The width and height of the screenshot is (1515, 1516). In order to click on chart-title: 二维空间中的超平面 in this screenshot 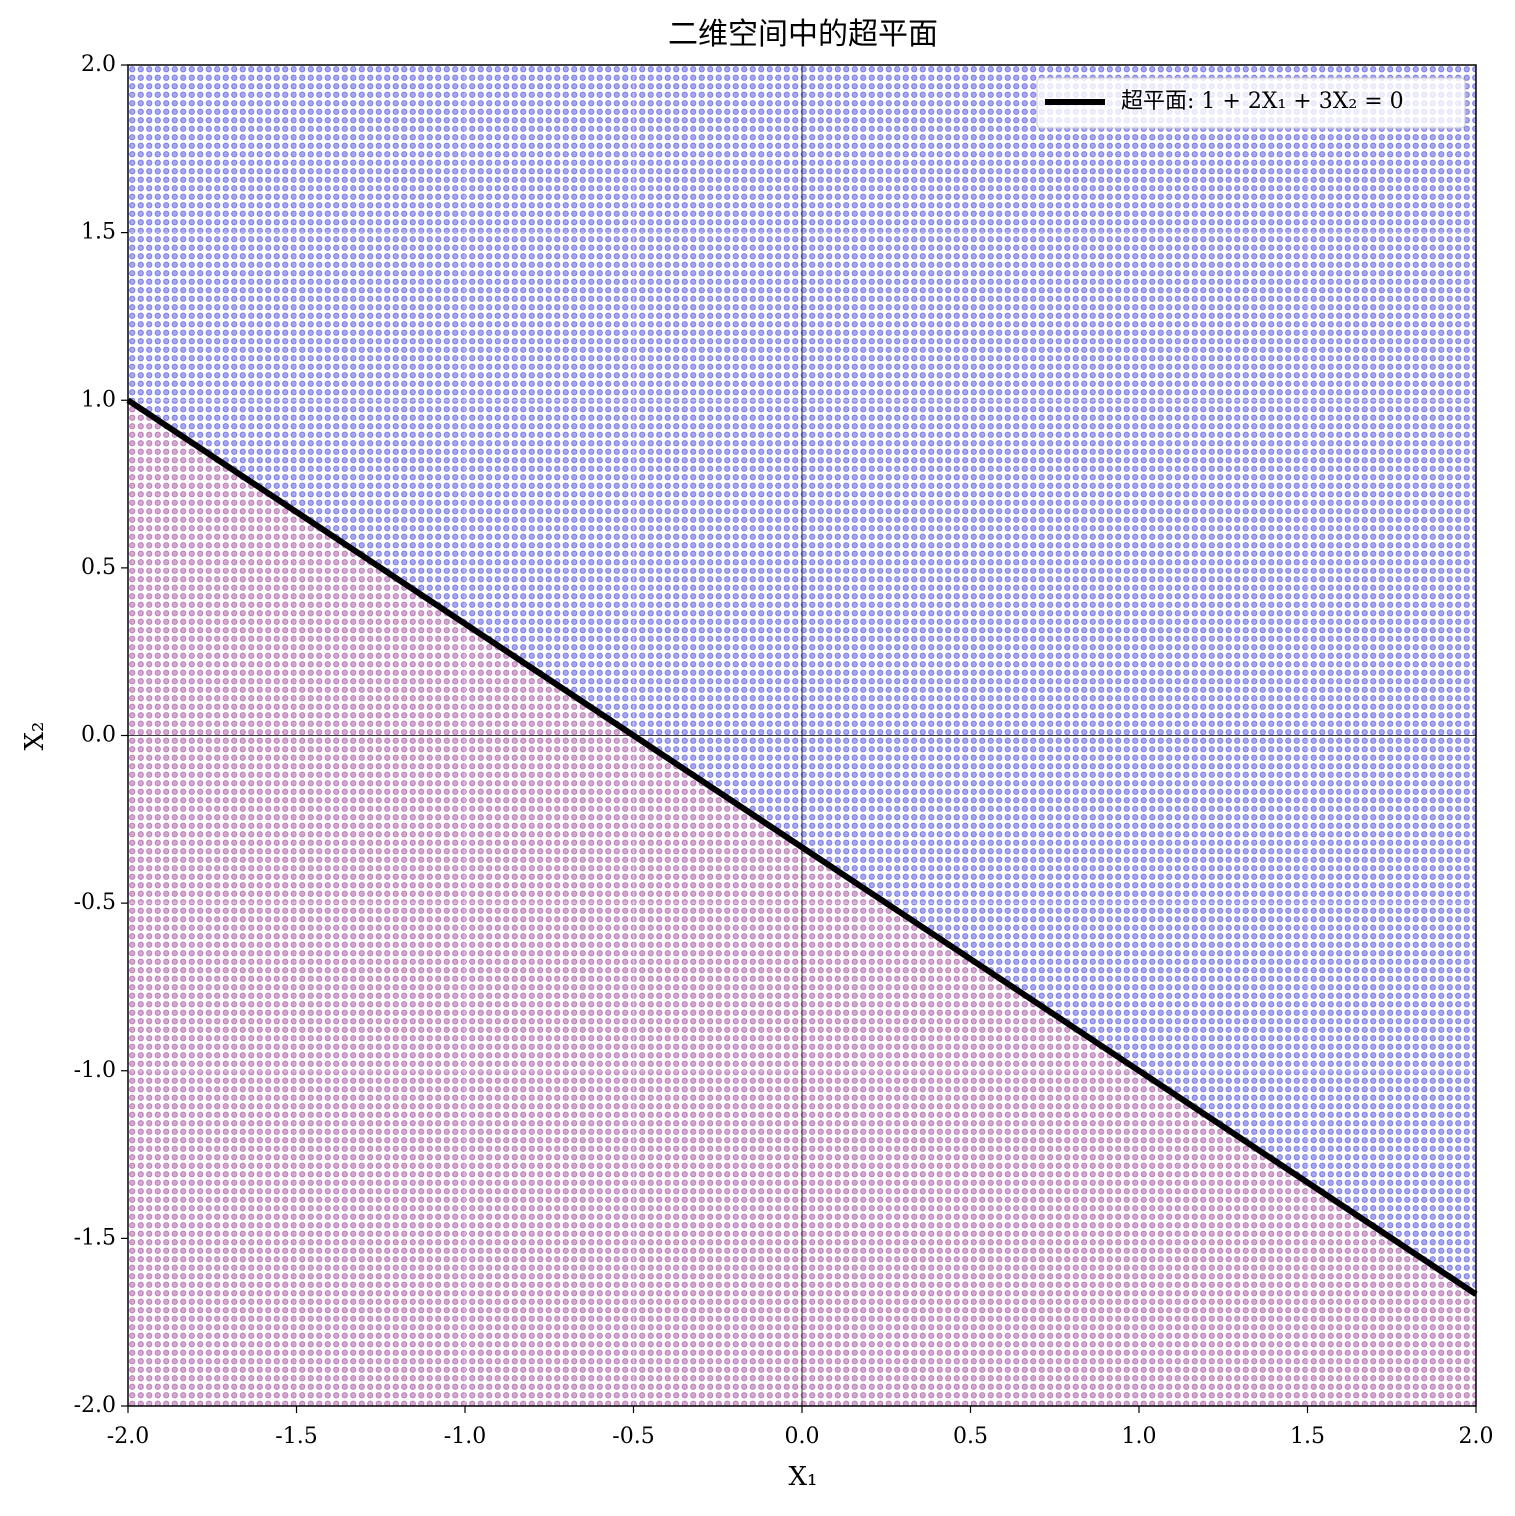, I will do `click(803, 34)`.